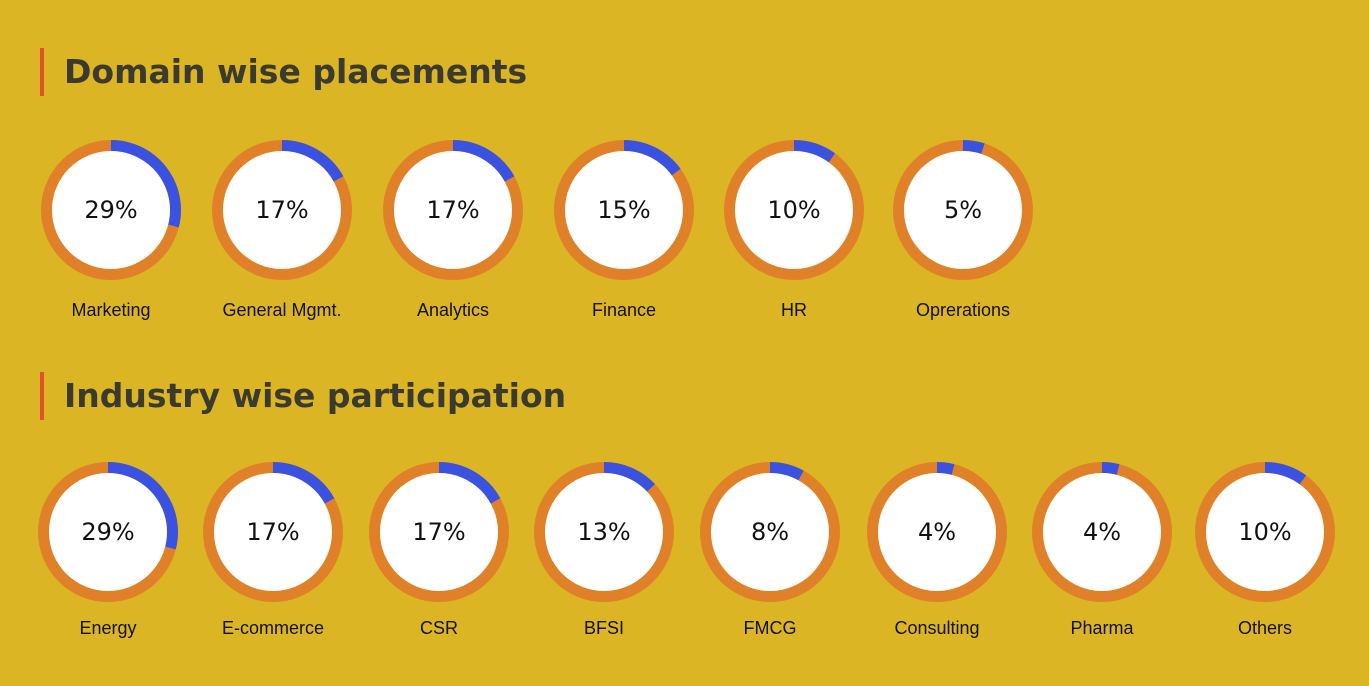  I want to click on donut-consulting-value-arc, so click(945, 468).